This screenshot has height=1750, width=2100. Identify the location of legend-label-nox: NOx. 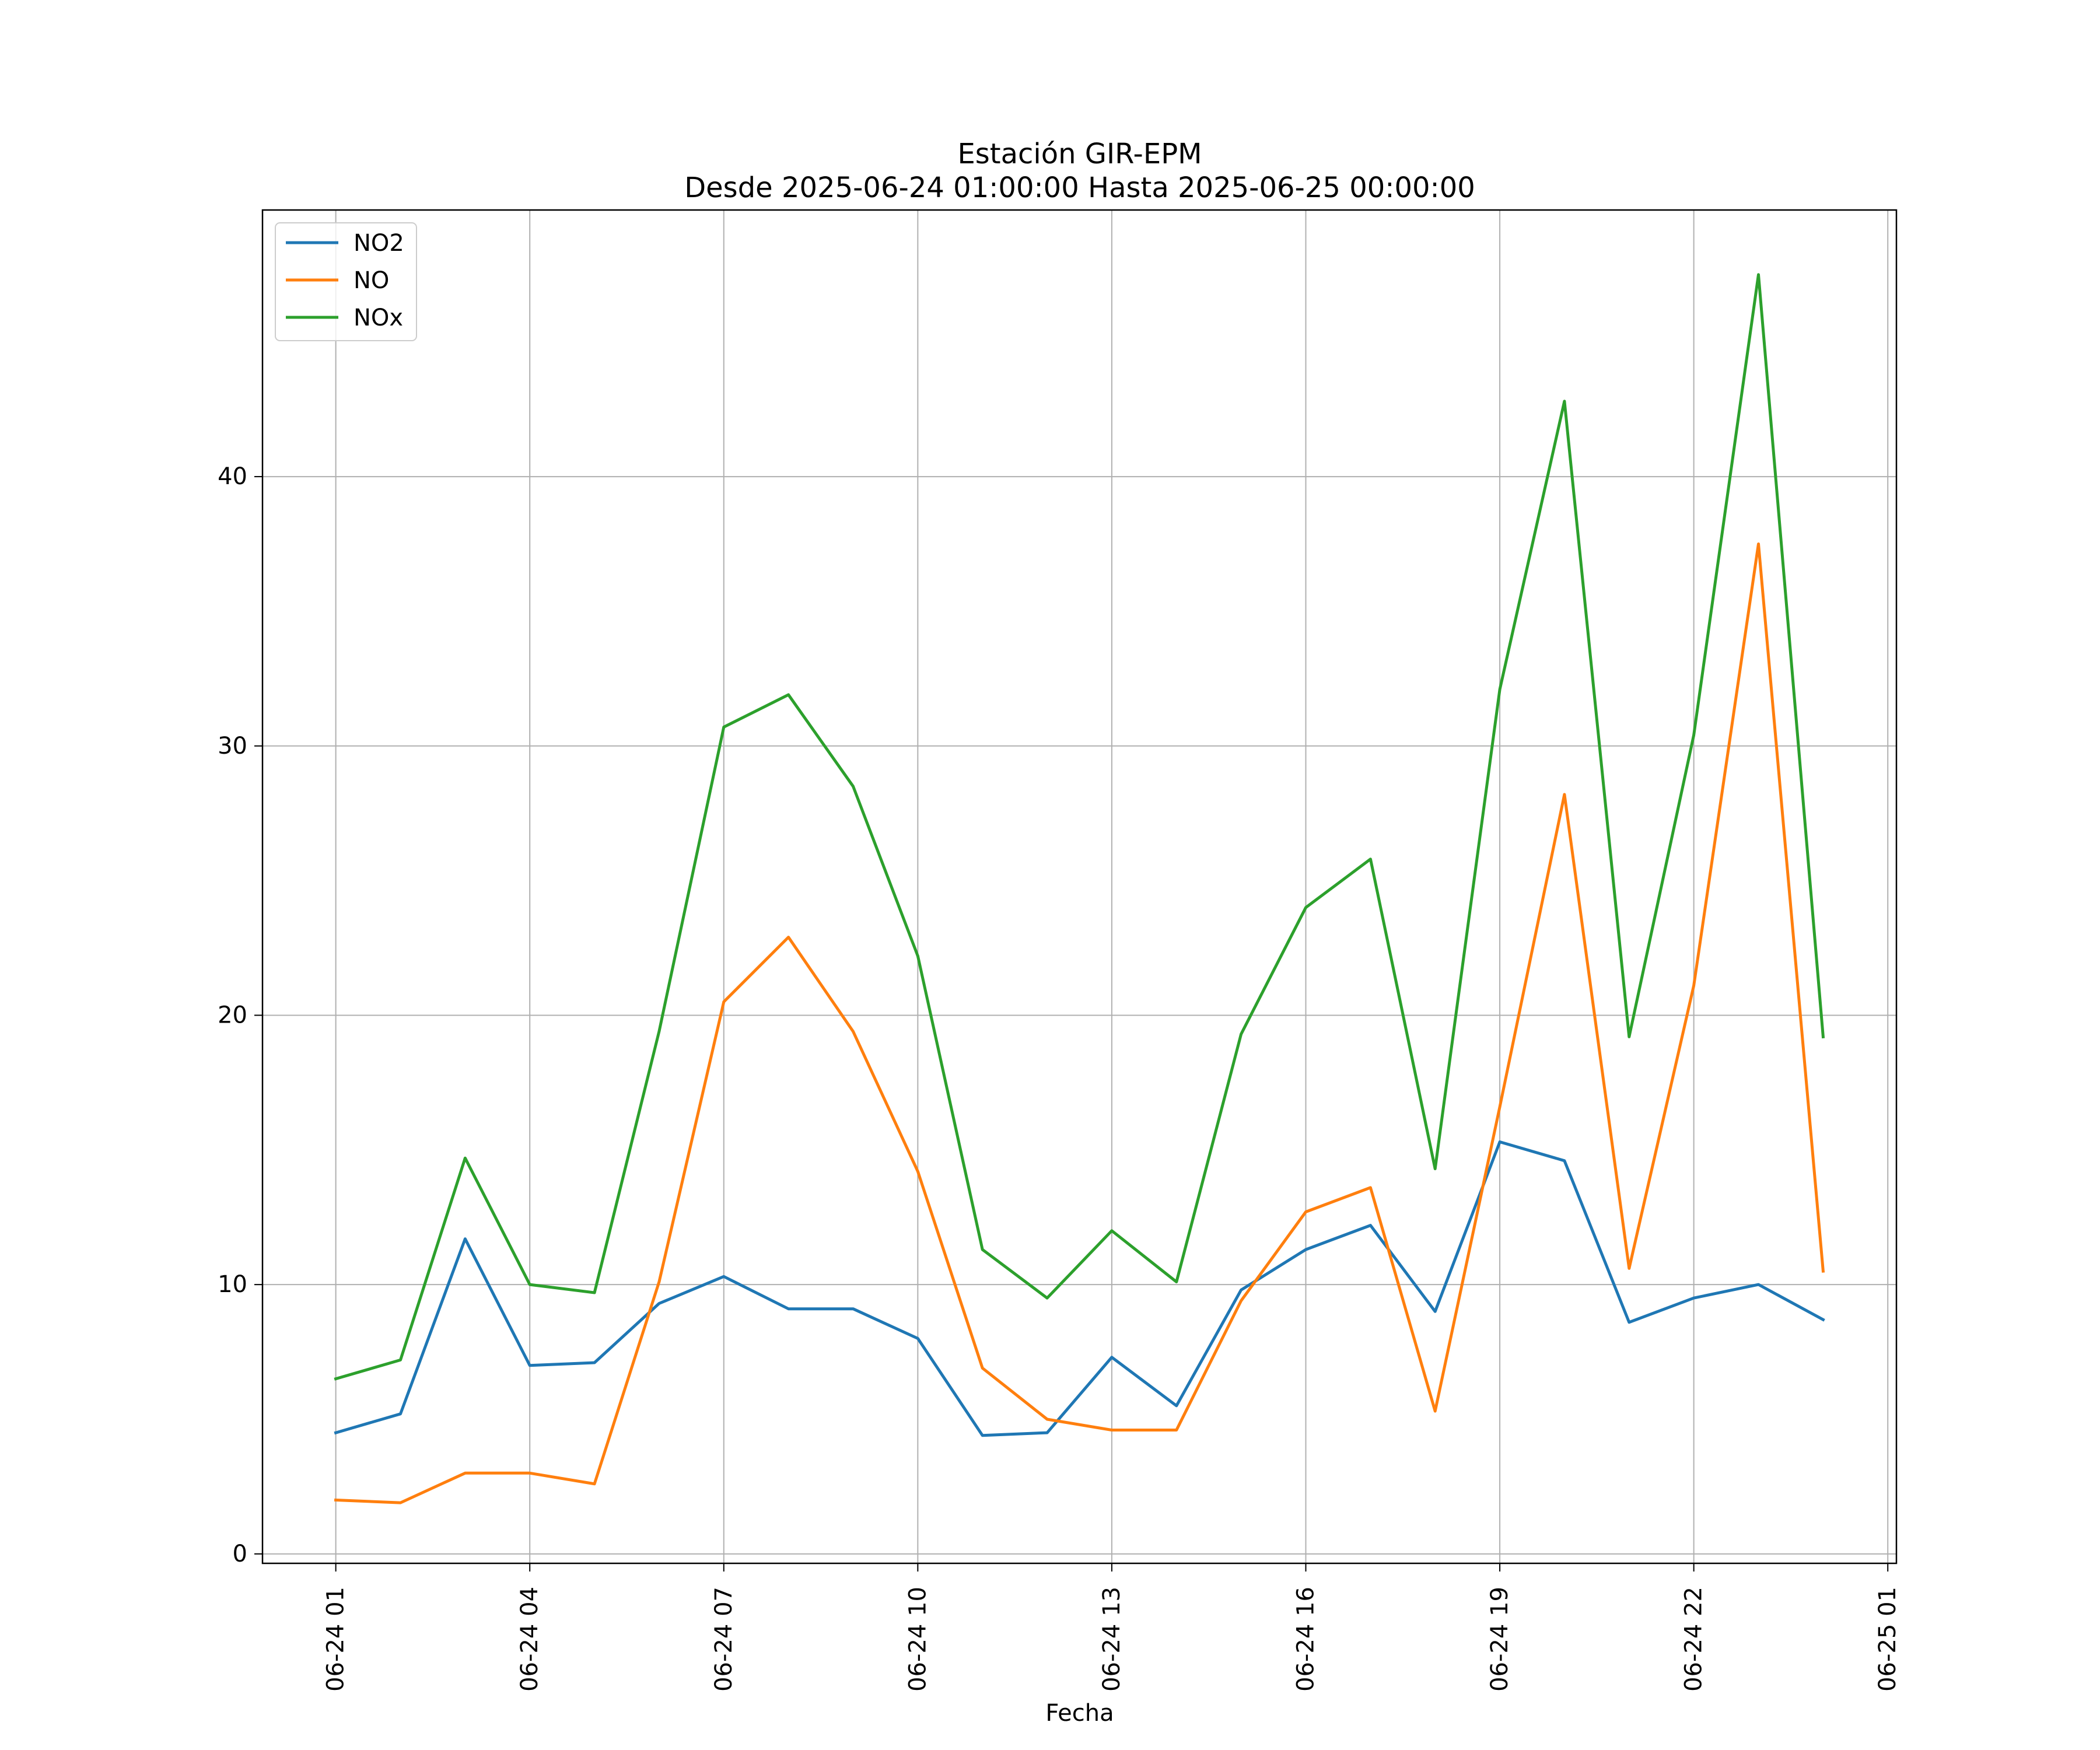
(378, 317).